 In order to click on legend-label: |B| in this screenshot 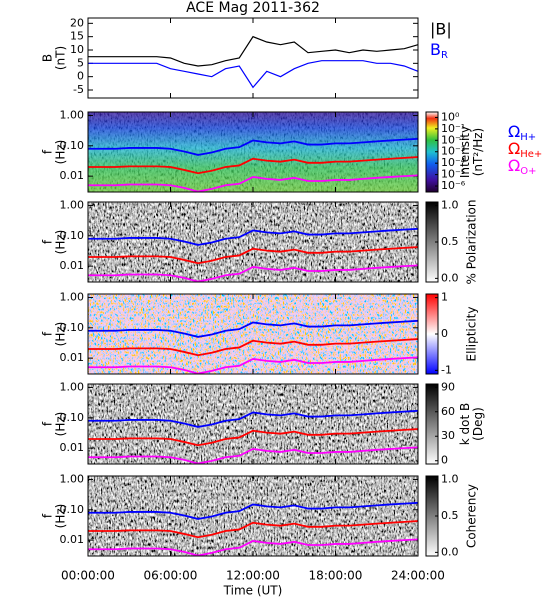, I will do `click(441, 29)`.